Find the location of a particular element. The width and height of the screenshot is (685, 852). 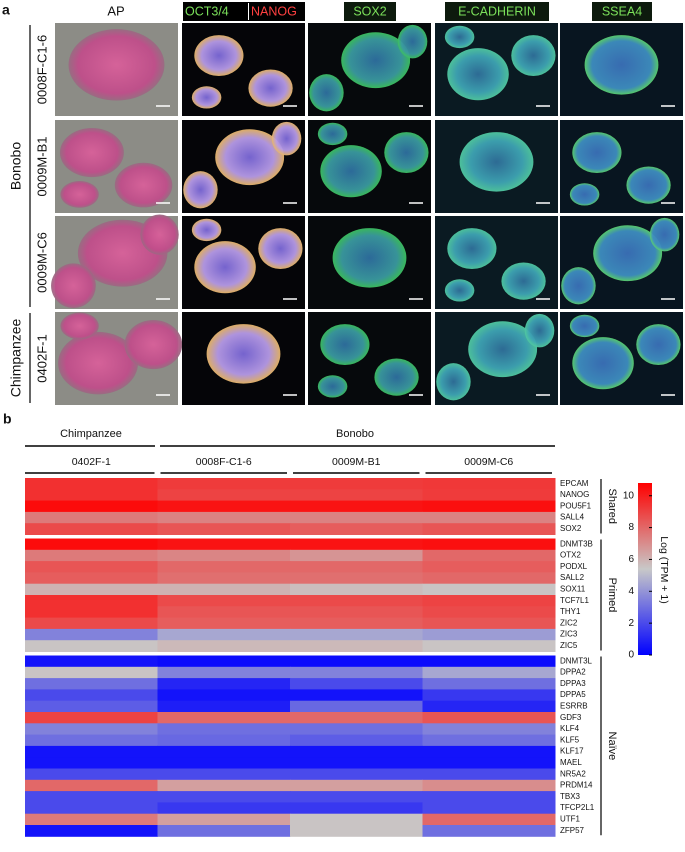

gene-label: ESRRB is located at coordinates (574, 705).